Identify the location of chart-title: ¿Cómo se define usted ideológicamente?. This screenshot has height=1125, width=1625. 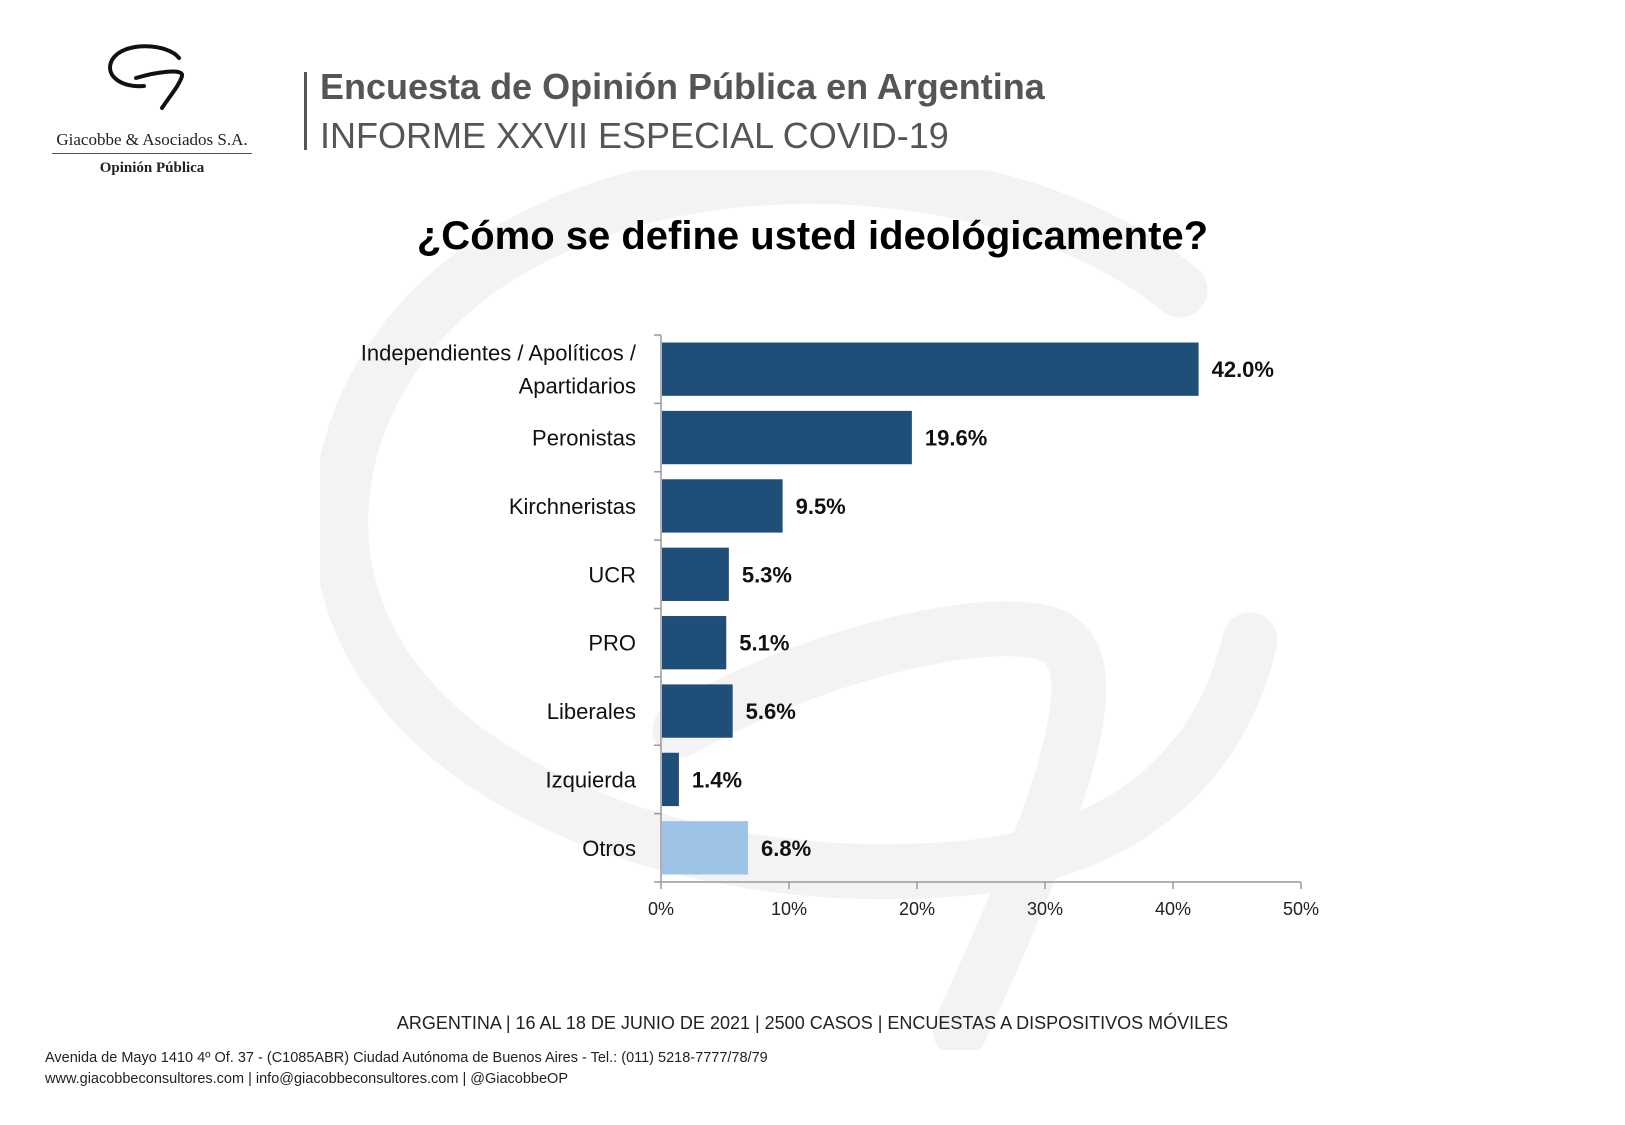
(812, 236).